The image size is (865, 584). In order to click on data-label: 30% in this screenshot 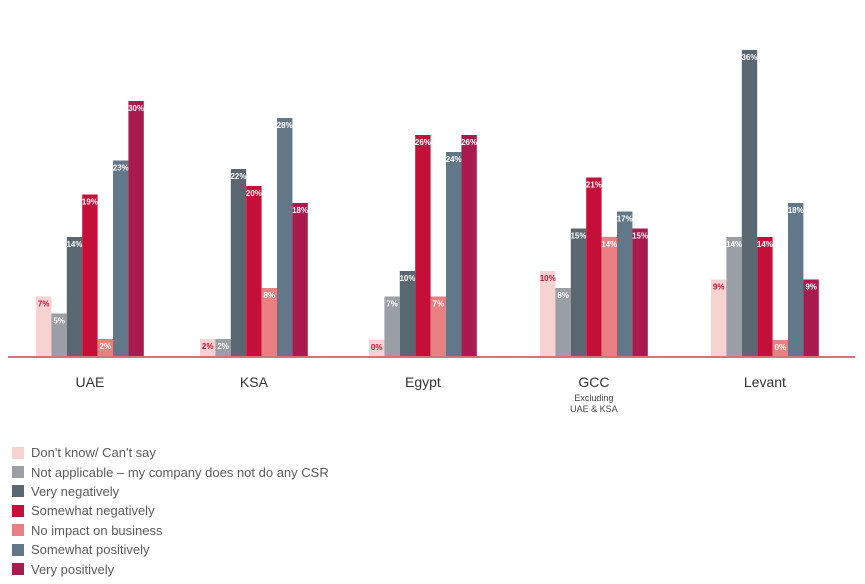, I will do `click(136, 108)`.